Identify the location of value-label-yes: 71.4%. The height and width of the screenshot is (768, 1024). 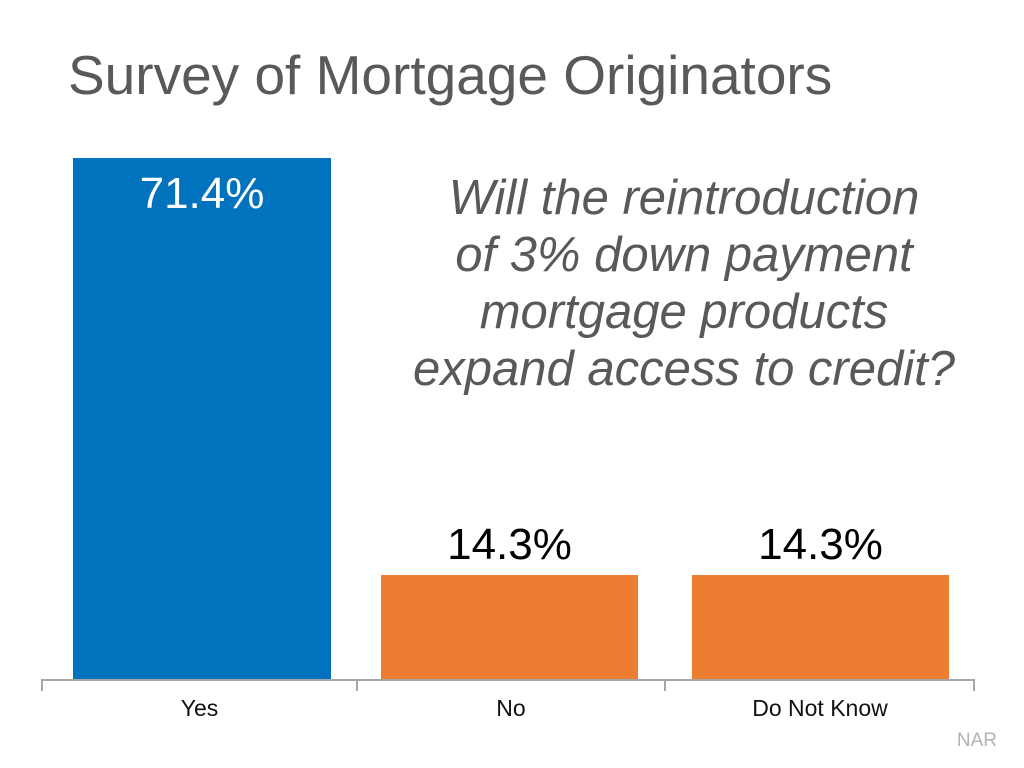
(202, 193).